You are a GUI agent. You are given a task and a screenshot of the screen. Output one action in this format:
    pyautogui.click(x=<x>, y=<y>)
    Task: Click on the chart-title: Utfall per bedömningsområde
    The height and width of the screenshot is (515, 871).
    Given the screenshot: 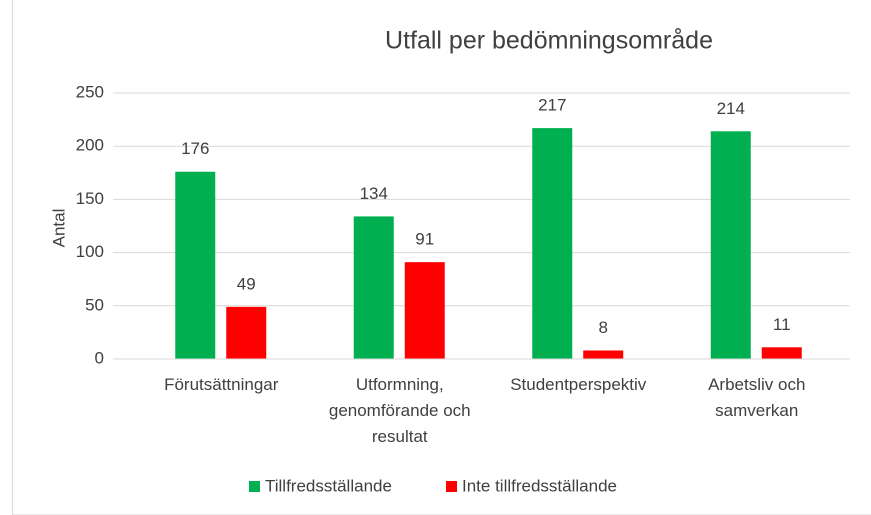 What is the action you would take?
    pyautogui.click(x=549, y=41)
    